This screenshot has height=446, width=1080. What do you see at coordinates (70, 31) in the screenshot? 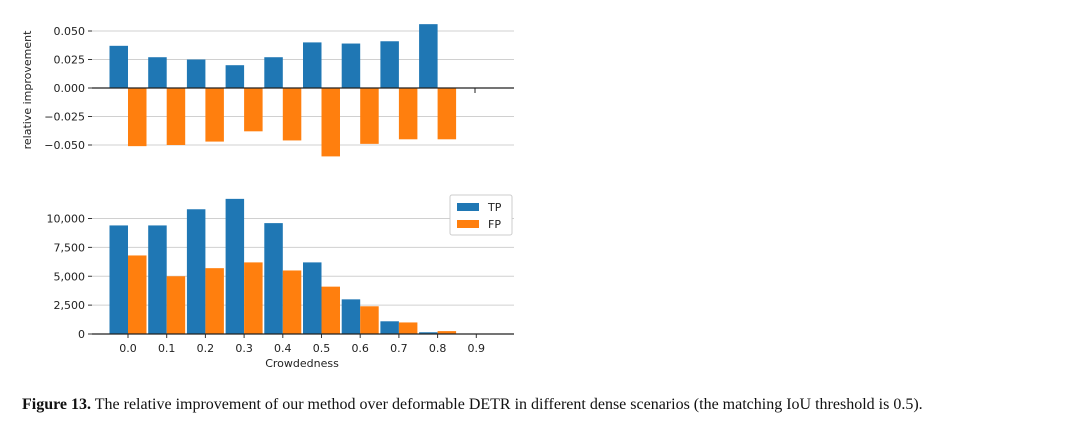
I see `top-y-tick-label: 0.050` at bounding box center [70, 31].